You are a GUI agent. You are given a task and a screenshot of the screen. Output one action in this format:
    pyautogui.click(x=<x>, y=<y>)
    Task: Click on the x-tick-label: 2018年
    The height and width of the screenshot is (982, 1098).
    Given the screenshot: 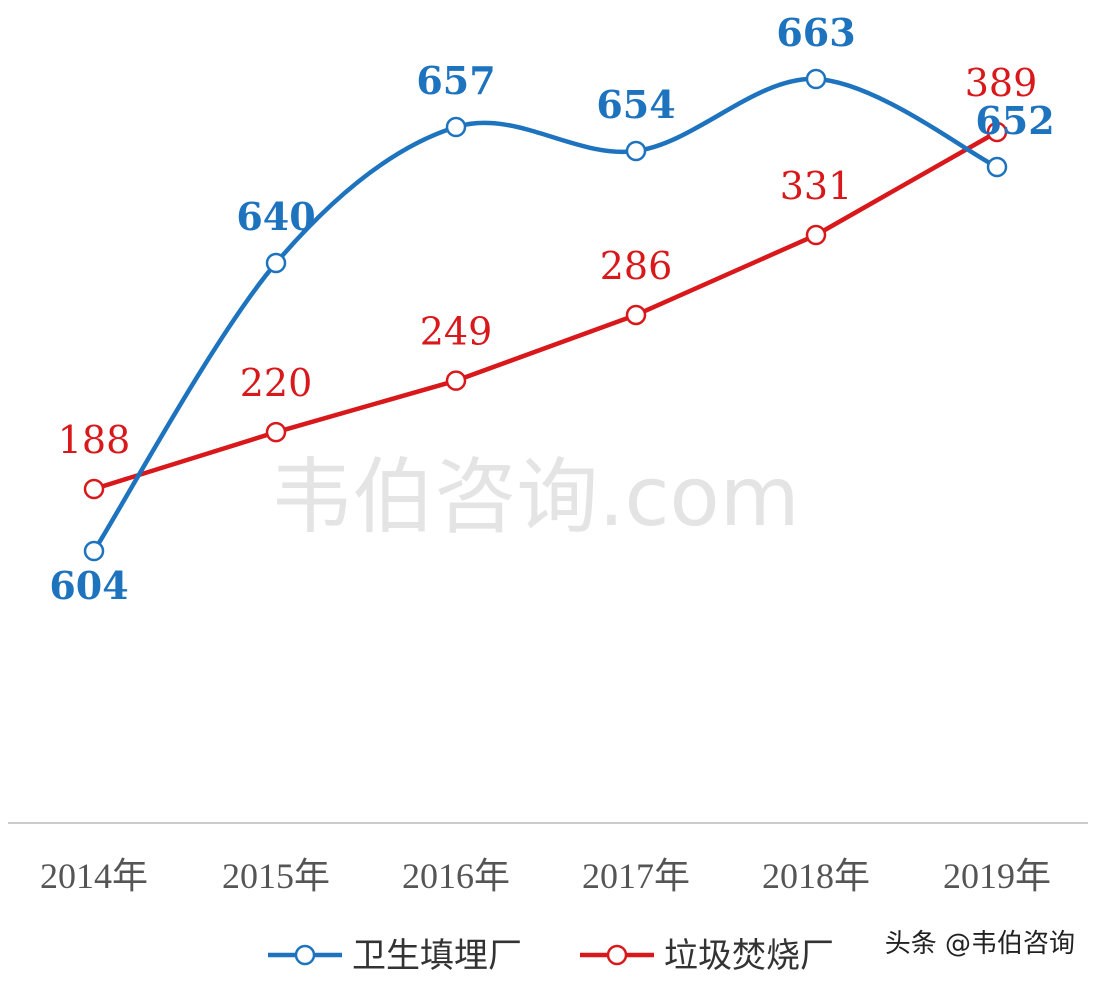 What is the action you would take?
    pyautogui.click(x=816, y=876)
    